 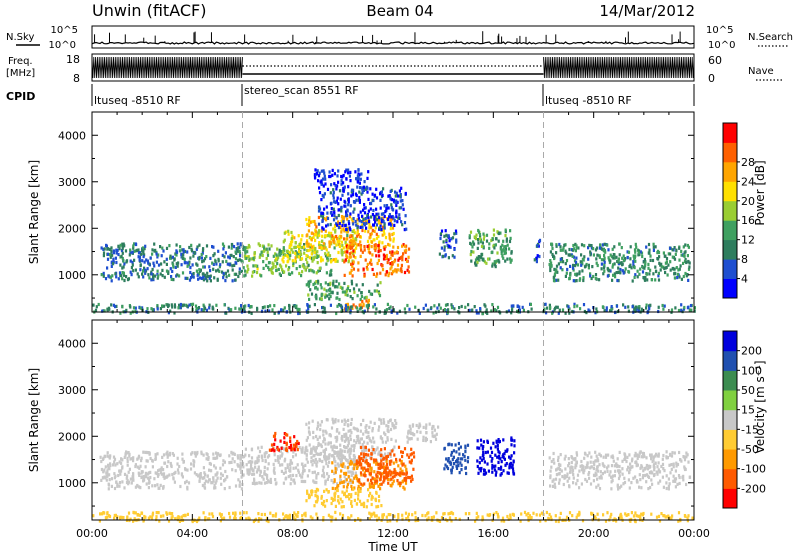 I want to click on nave-label: Nave, so click(x=761, y=71).